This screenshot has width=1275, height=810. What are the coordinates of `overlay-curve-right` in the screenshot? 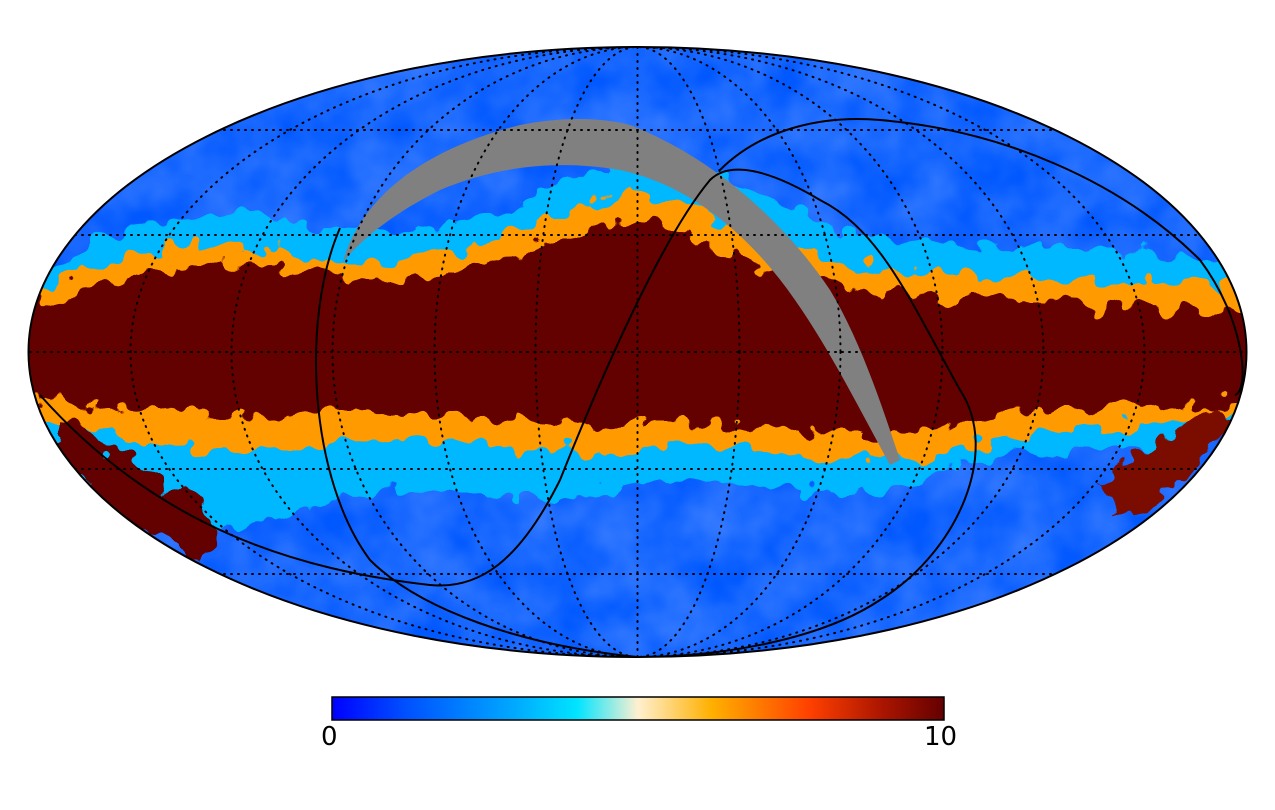 It's located at (981, 257).